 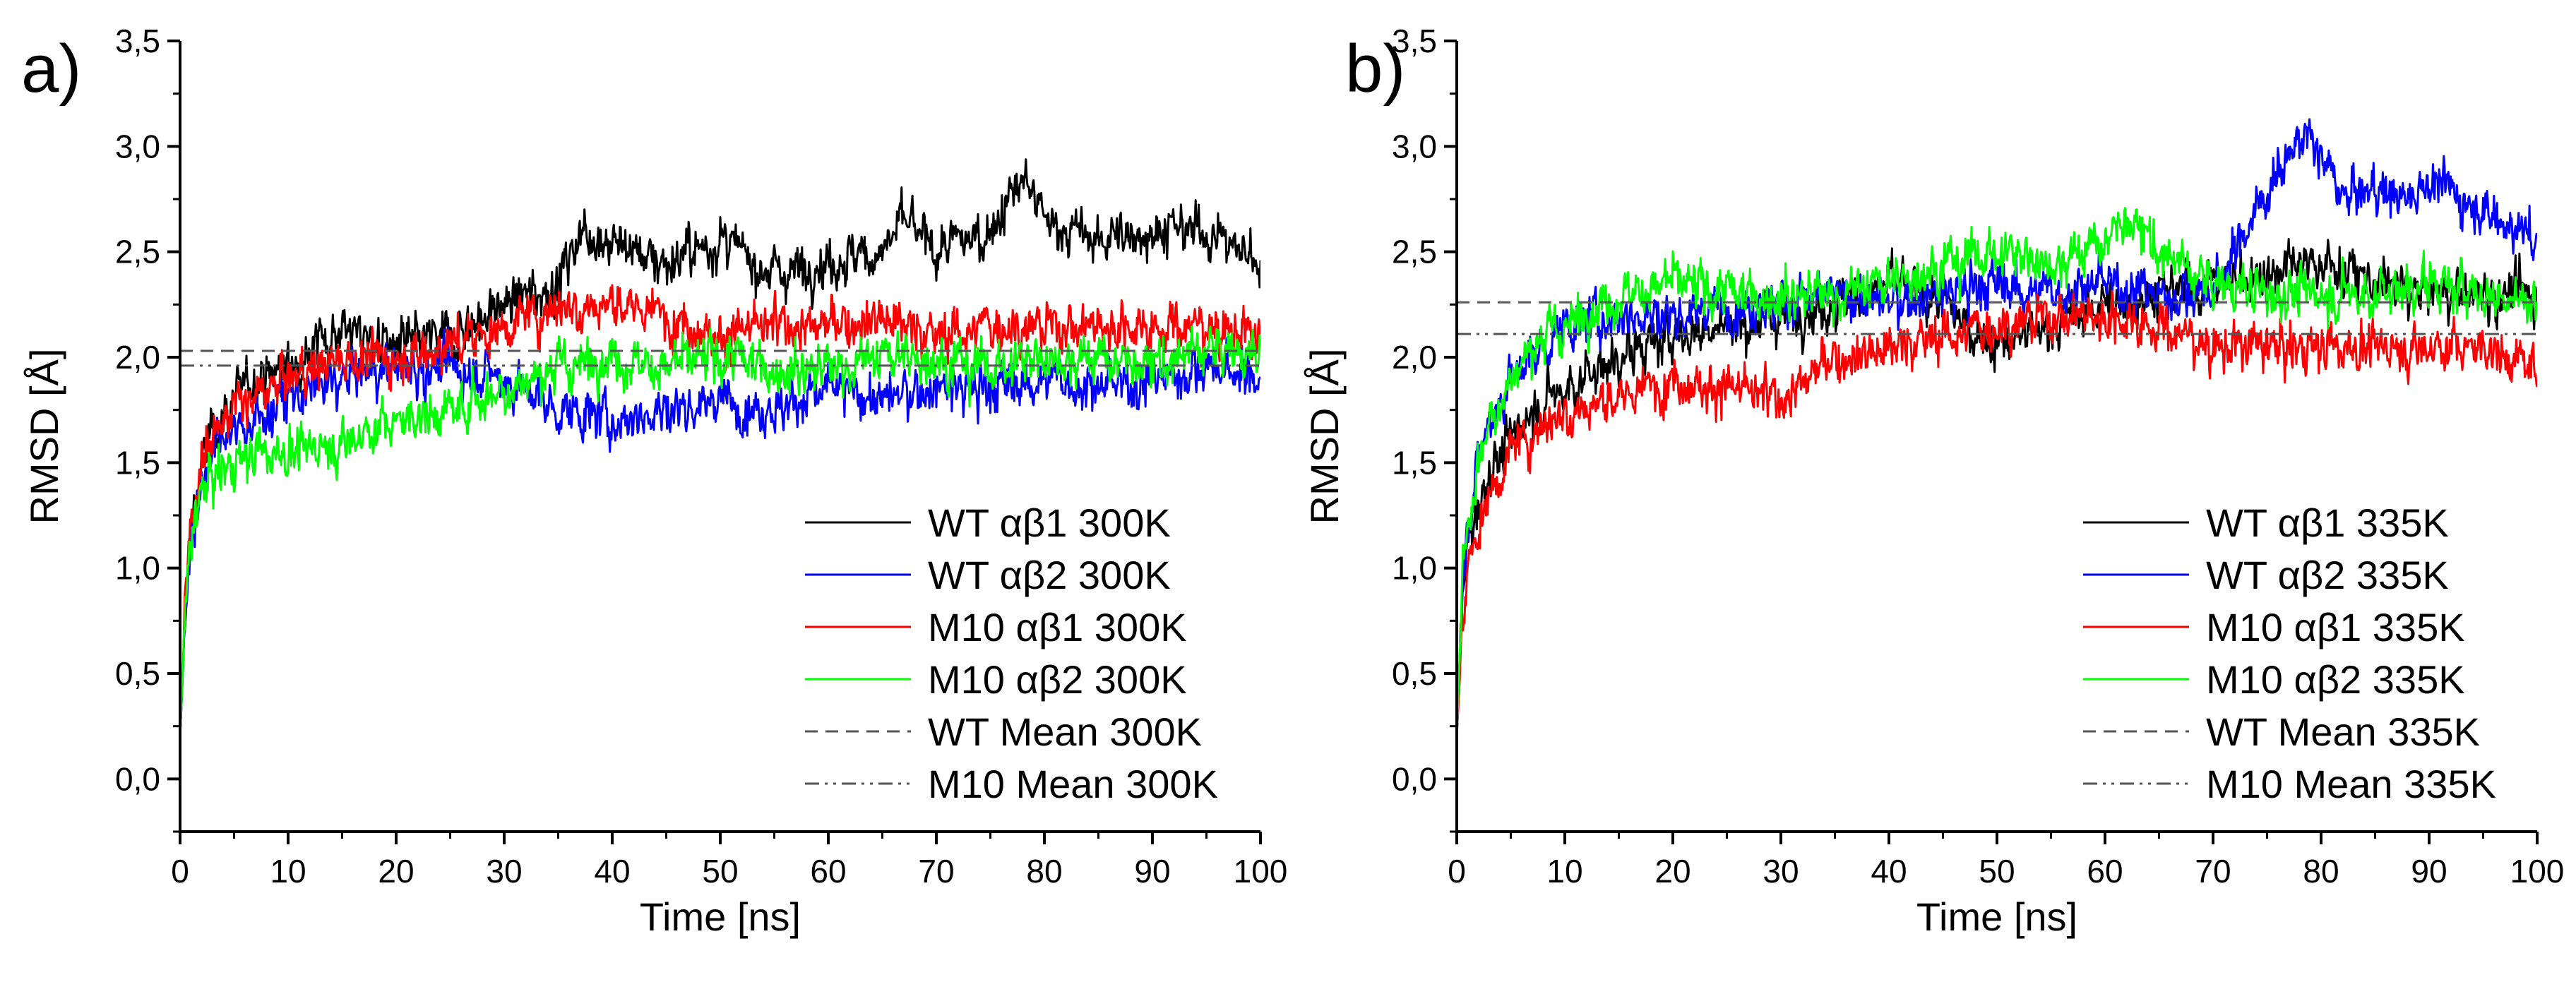 I want to click on legend-label: WT Mean 300K, so click(x=1065, y=731).